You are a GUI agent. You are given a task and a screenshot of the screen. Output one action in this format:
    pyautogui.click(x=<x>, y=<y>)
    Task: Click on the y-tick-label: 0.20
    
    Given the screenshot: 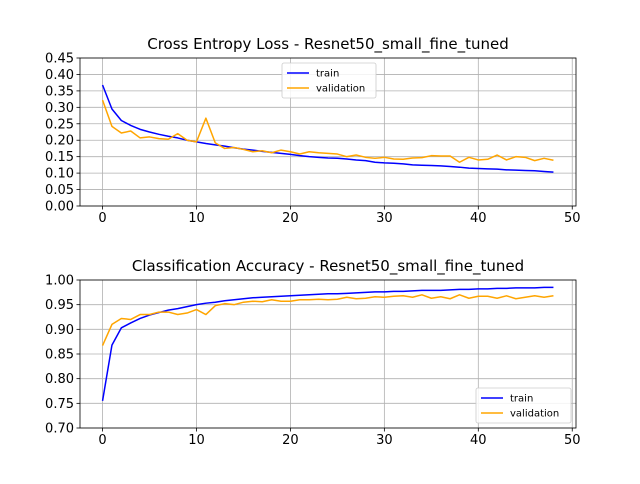 What is the action you would take?
    pyautogui.click(x=59, y=141)
    